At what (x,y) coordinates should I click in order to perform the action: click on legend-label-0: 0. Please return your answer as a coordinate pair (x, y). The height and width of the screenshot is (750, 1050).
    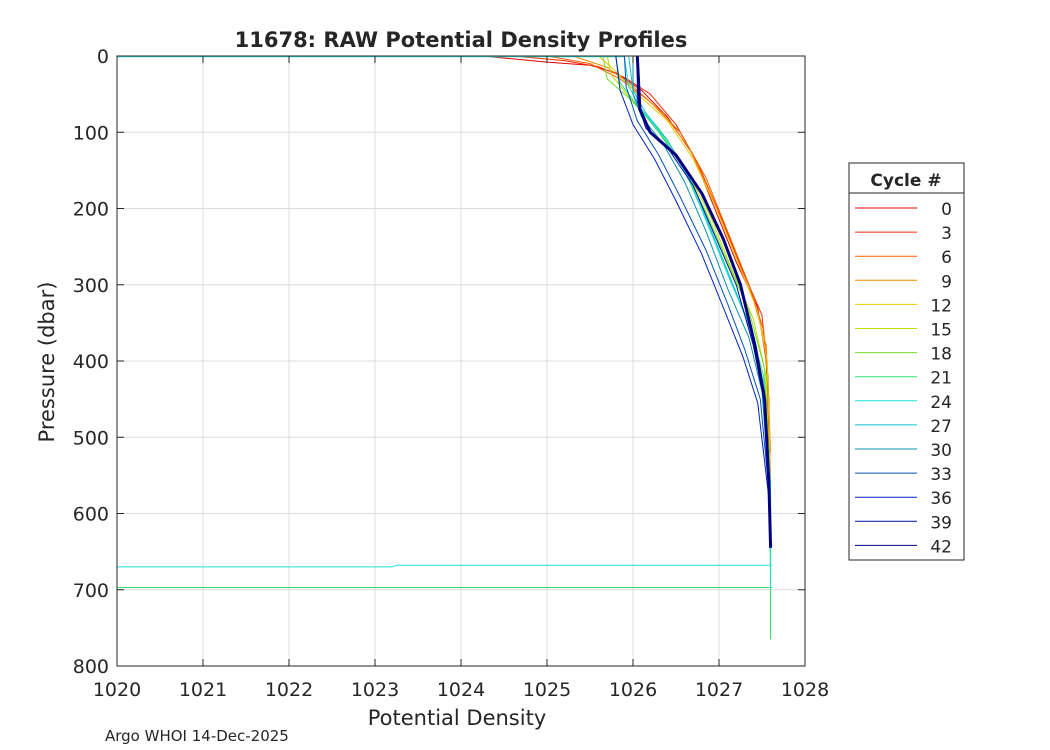
    Looking at the image, I should click on (946, 210).